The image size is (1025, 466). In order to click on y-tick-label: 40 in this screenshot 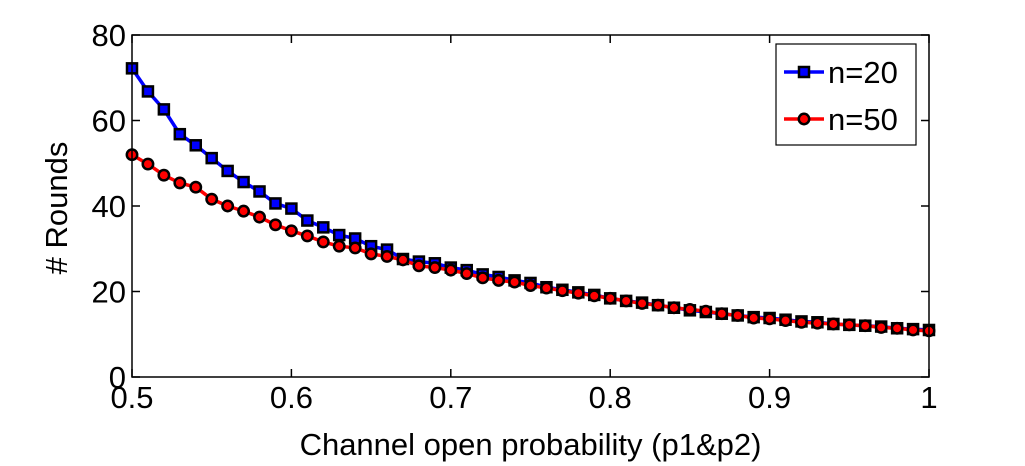, I will do `click(109, 206)`.